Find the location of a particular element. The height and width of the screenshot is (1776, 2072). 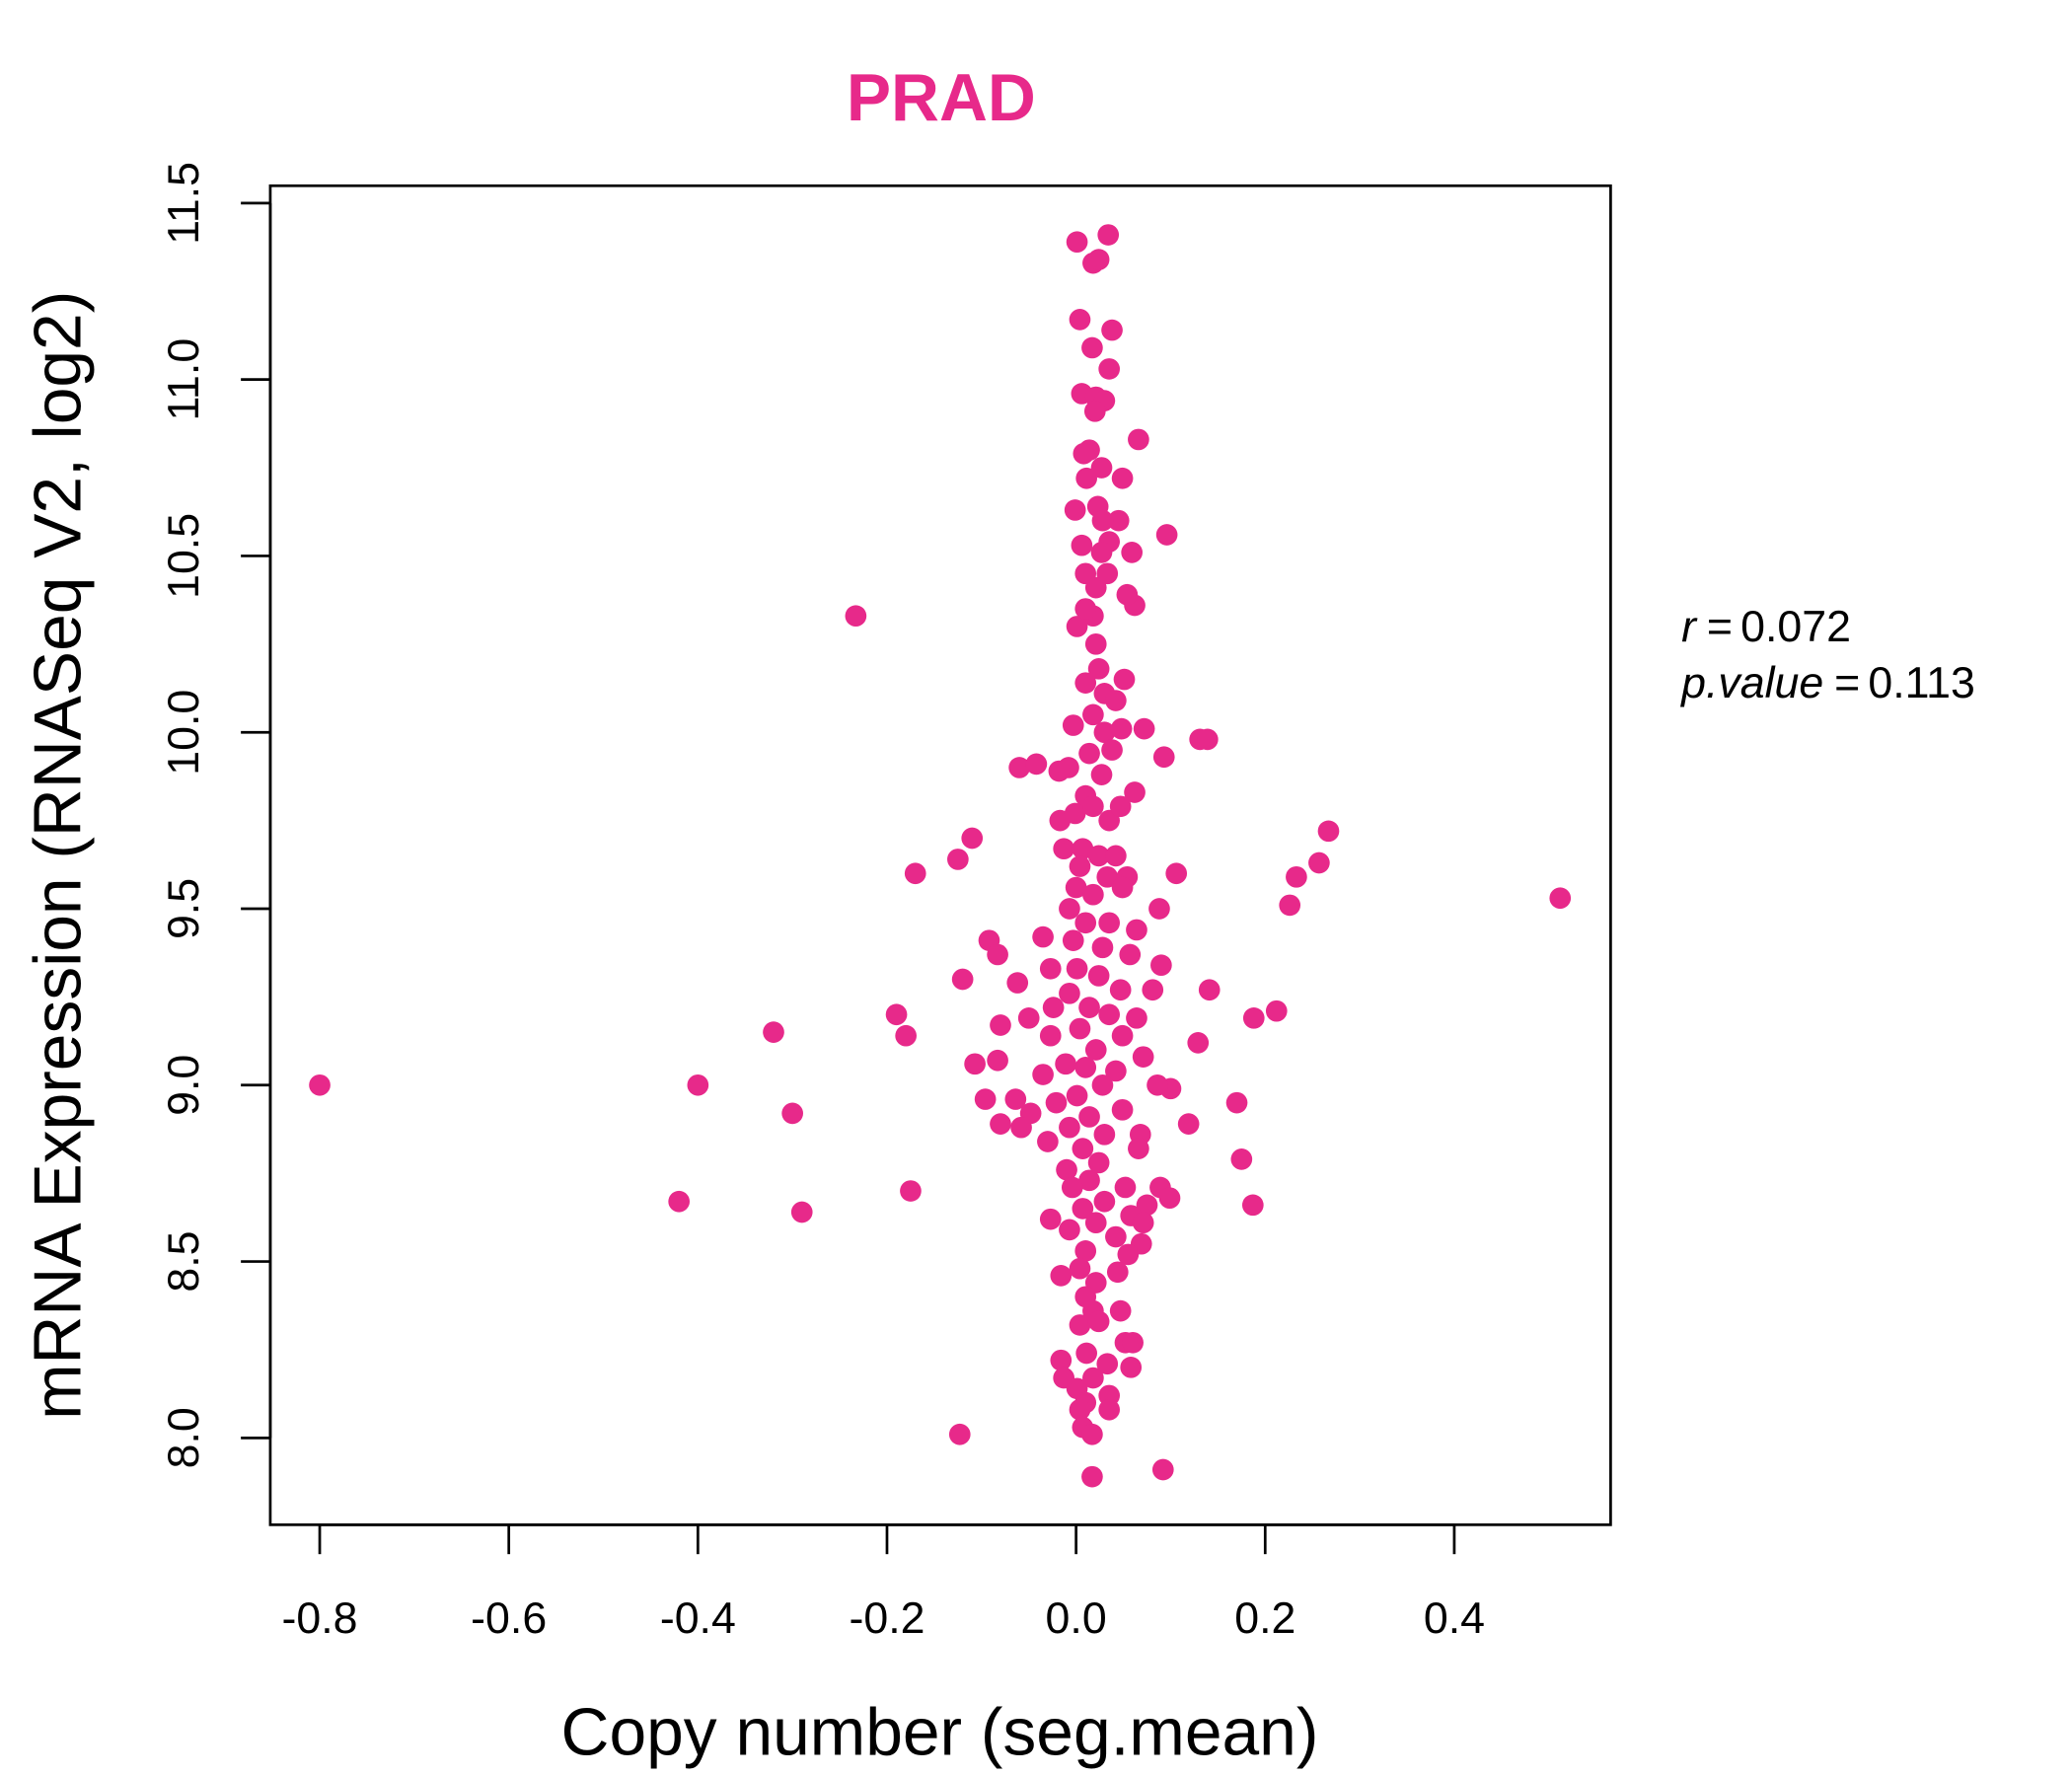

r-value: 0.072 is located at coordinates (1796, 627).